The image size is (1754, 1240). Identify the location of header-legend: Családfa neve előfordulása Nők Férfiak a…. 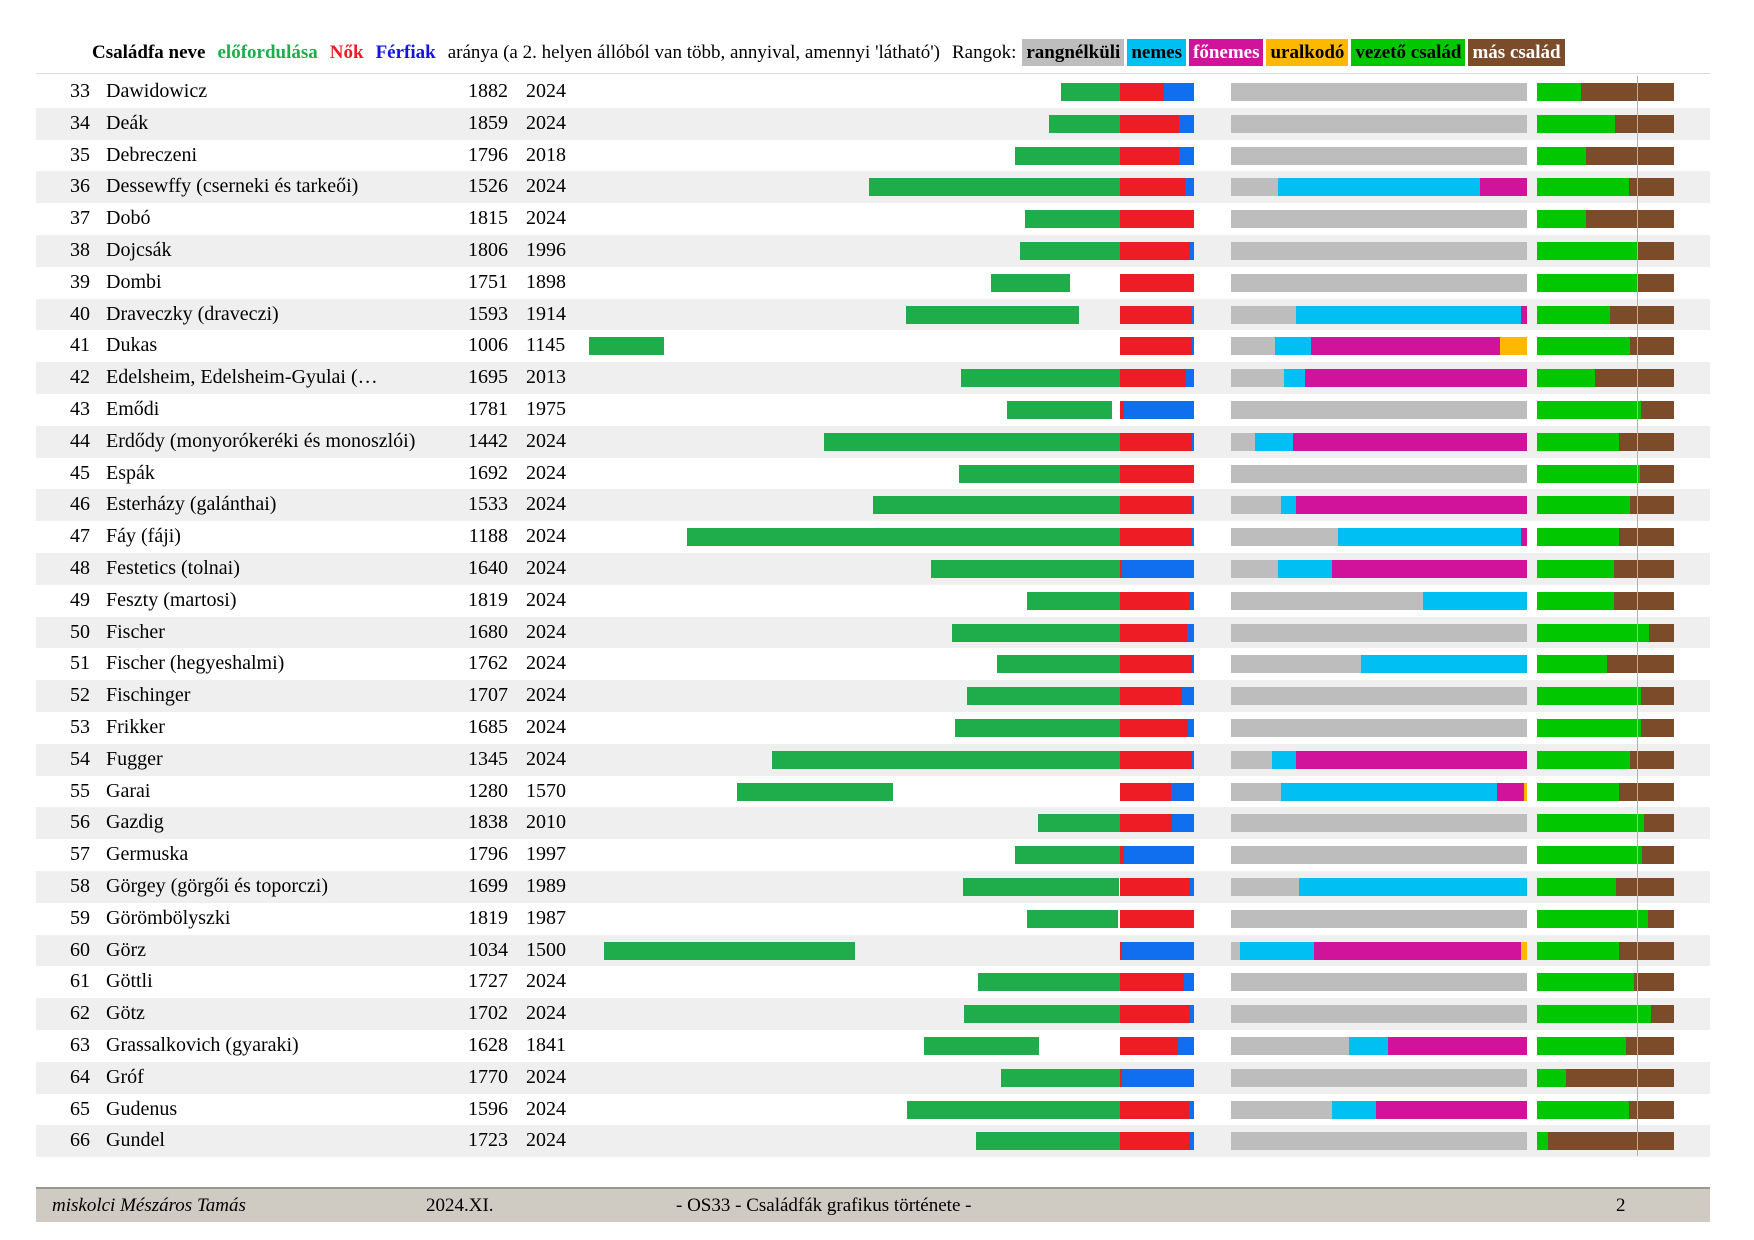
(830, 53).